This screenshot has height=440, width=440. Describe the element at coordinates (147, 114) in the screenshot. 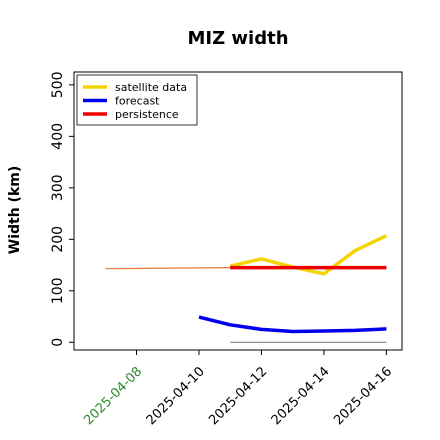

I see `legend-entry: persistence` at that location.